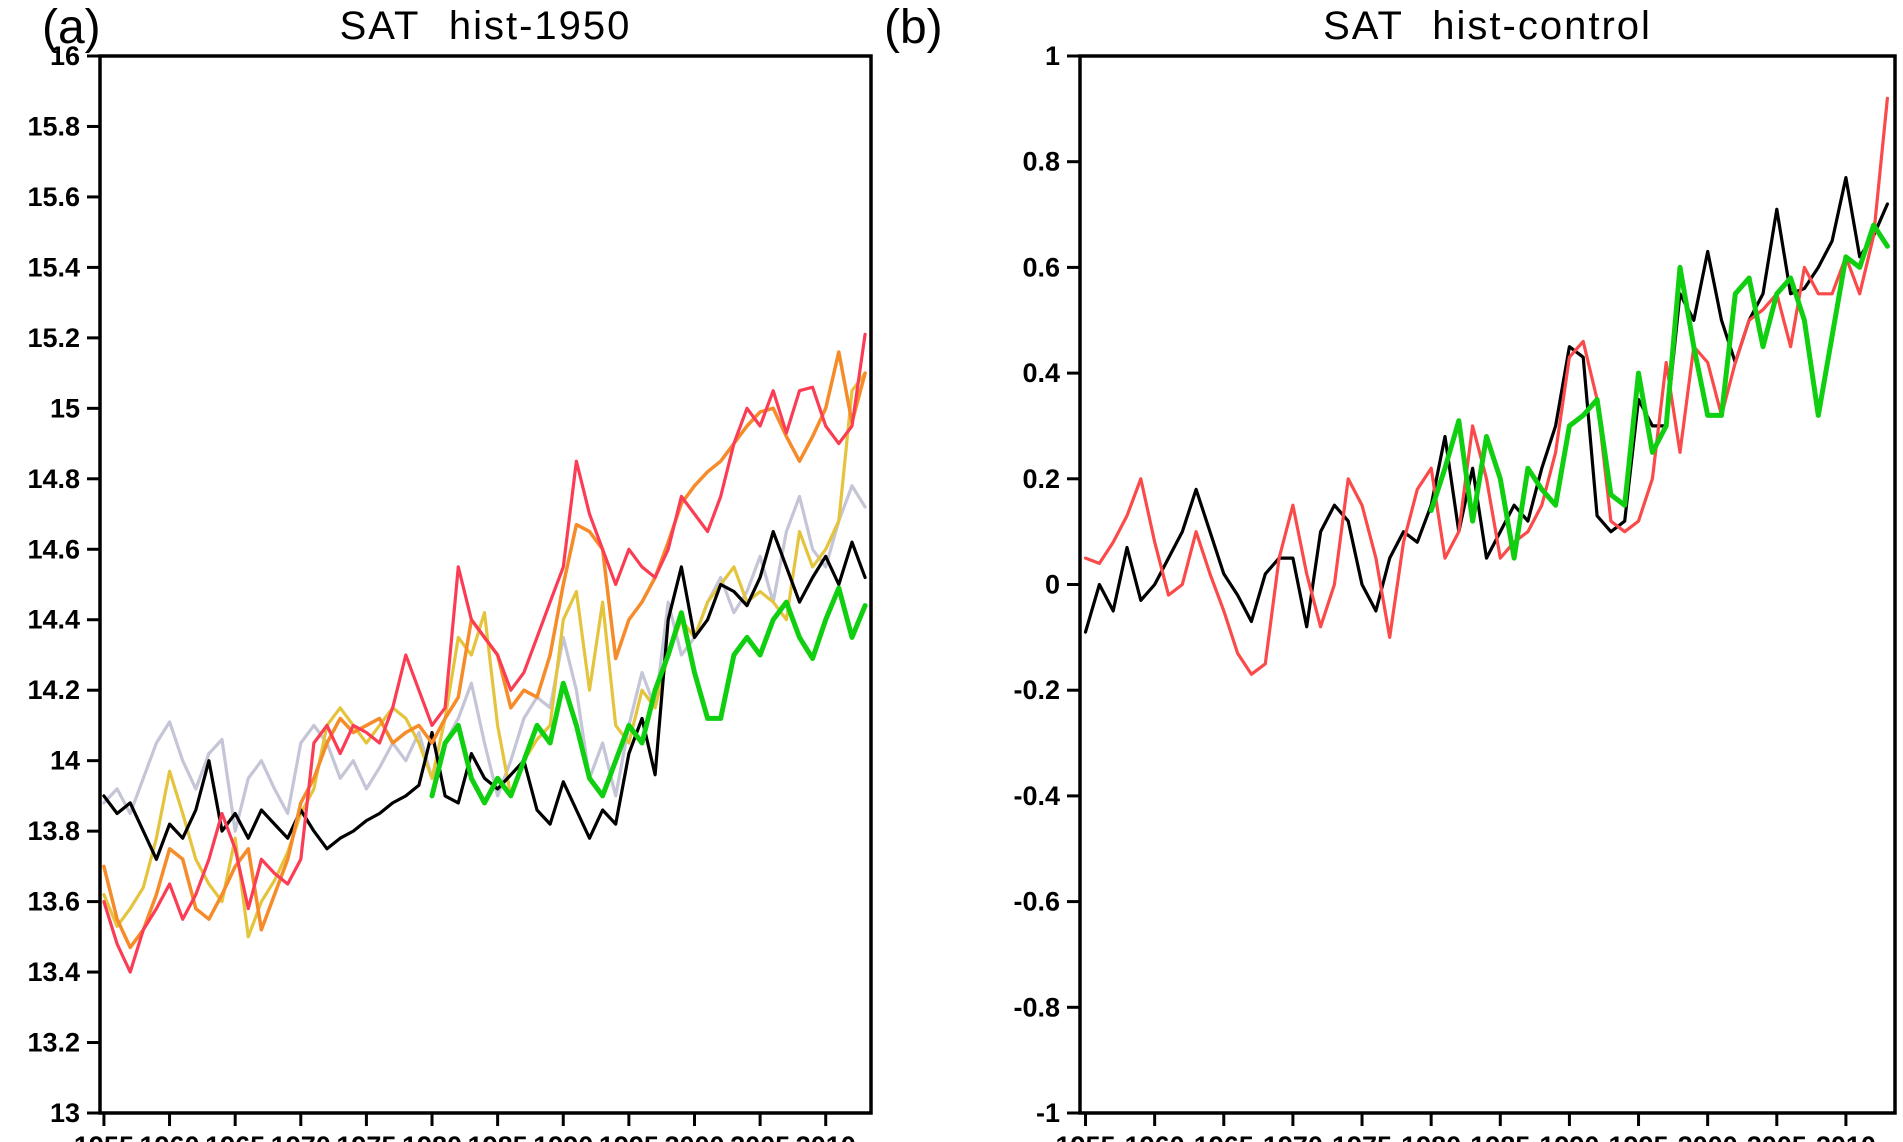  What do you see at coordinates (53, 126) in the screenshot?
I see `y-tick-label: 15.8` at bounding box center [53, 126].